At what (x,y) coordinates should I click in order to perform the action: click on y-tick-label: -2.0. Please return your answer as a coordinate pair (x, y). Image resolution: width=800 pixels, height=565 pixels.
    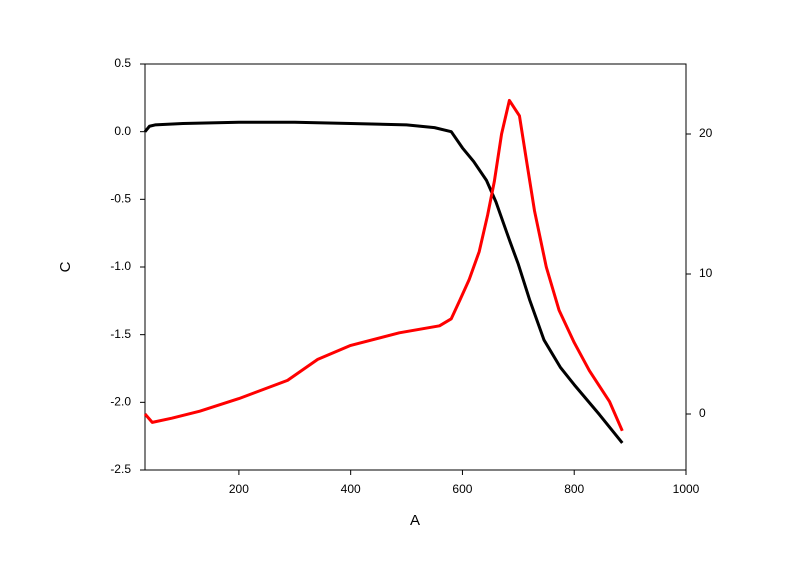
    Looking at the image, I should click on (120, 402).